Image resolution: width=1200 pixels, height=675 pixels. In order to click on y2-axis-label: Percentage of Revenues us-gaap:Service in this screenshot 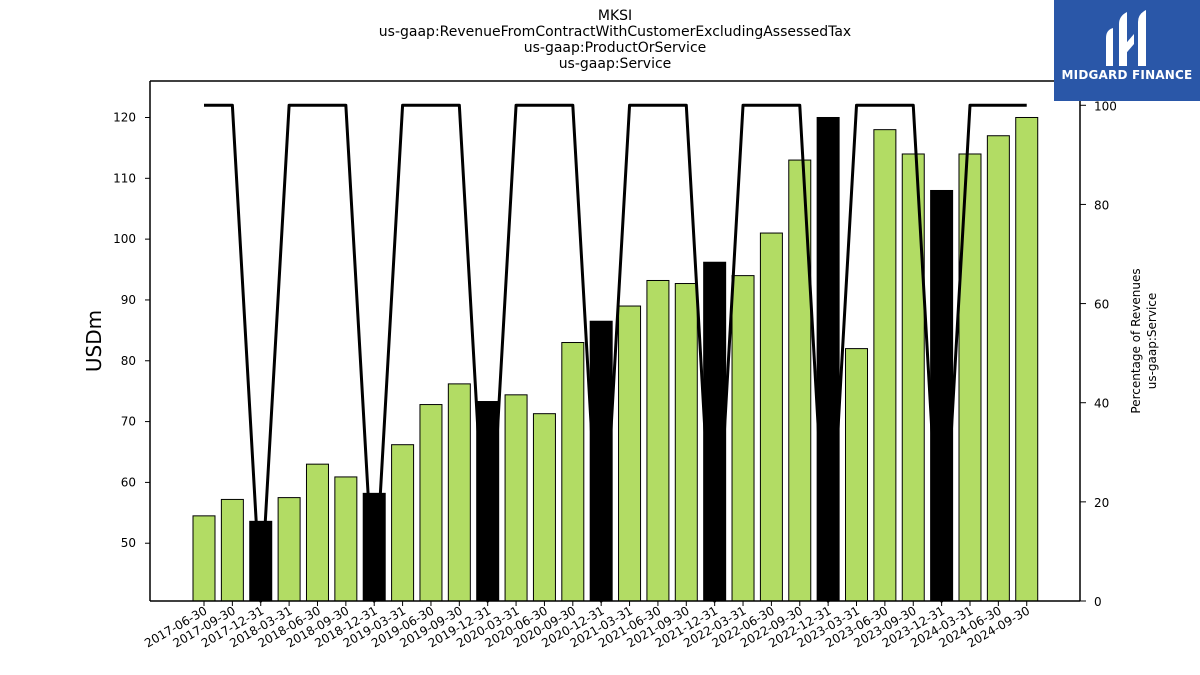, I will do `click(1144, 340)`.